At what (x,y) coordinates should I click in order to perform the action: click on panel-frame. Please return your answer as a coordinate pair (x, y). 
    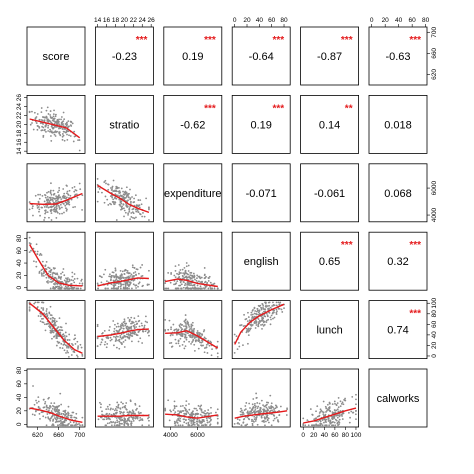
    Looking at the image, I should click on (193, 56).